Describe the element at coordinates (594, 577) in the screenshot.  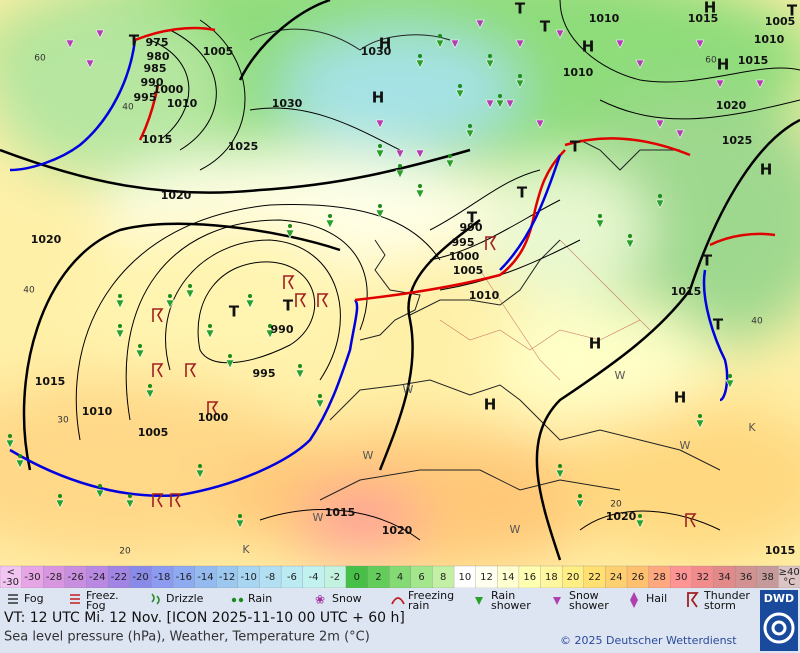
I see `scale-label: 22` at that location.